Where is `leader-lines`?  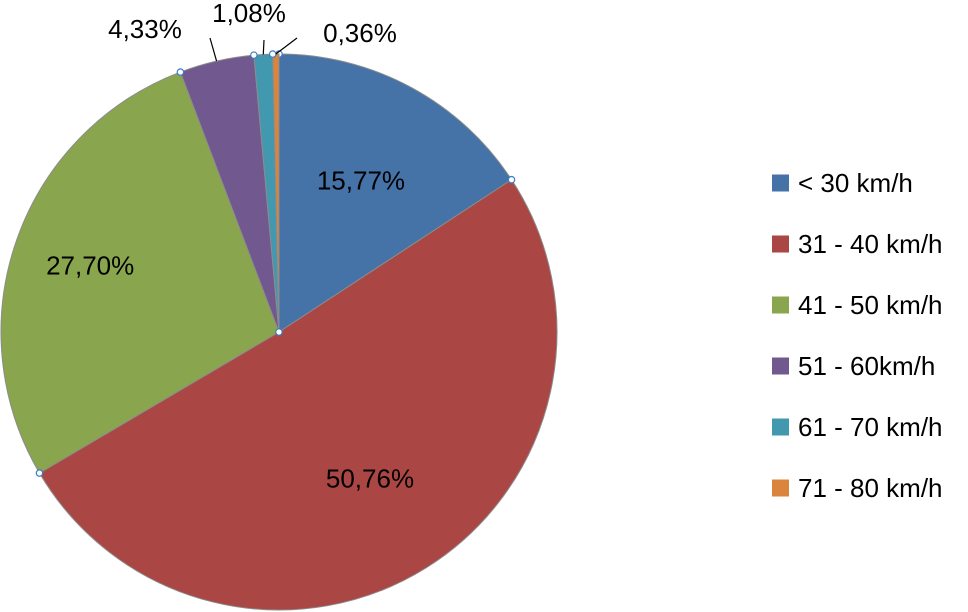
leader-lines is located at coordinates (253, 49).